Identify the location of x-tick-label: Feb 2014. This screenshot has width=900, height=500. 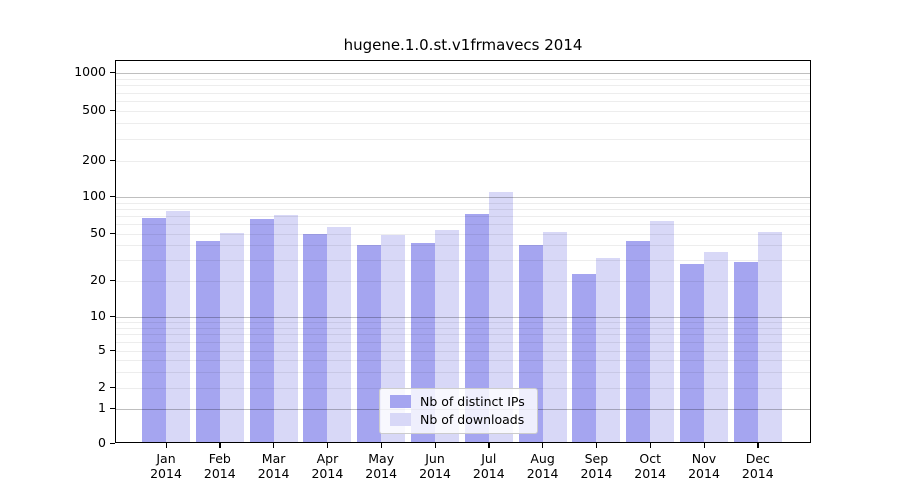
(219, 466).